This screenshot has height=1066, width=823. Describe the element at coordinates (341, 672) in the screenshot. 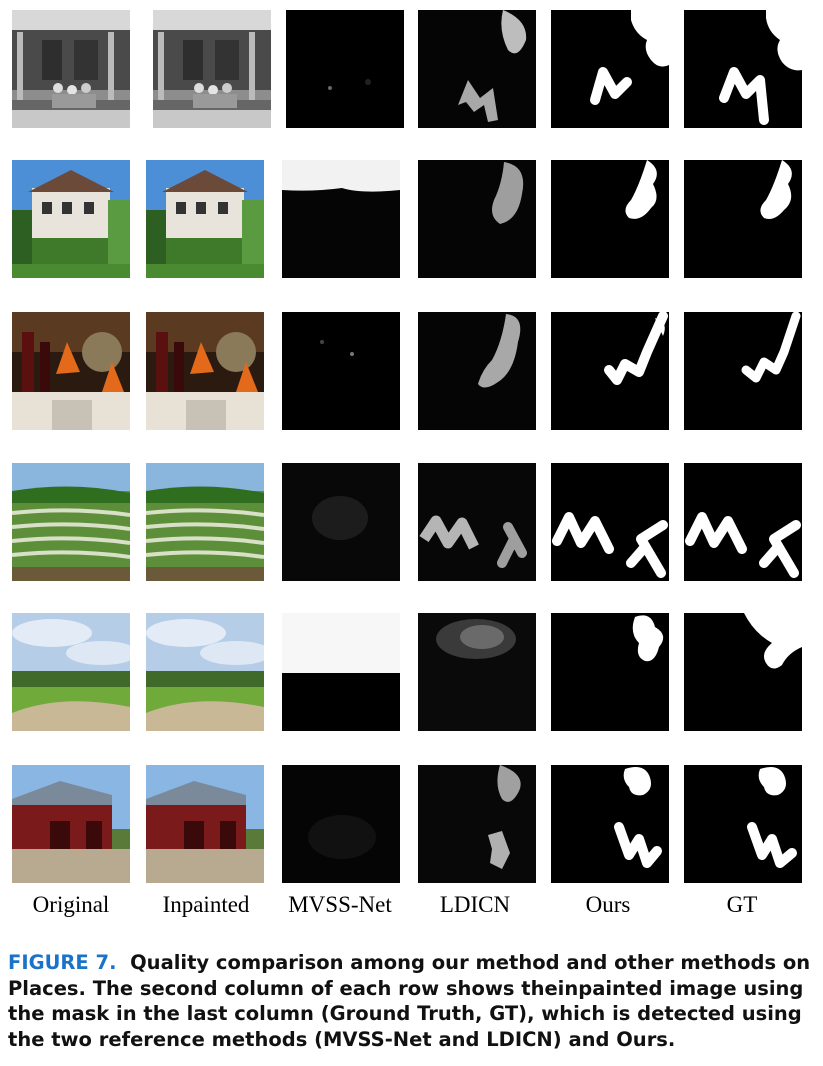

I see `row5-mvss-net-mask` at that location.